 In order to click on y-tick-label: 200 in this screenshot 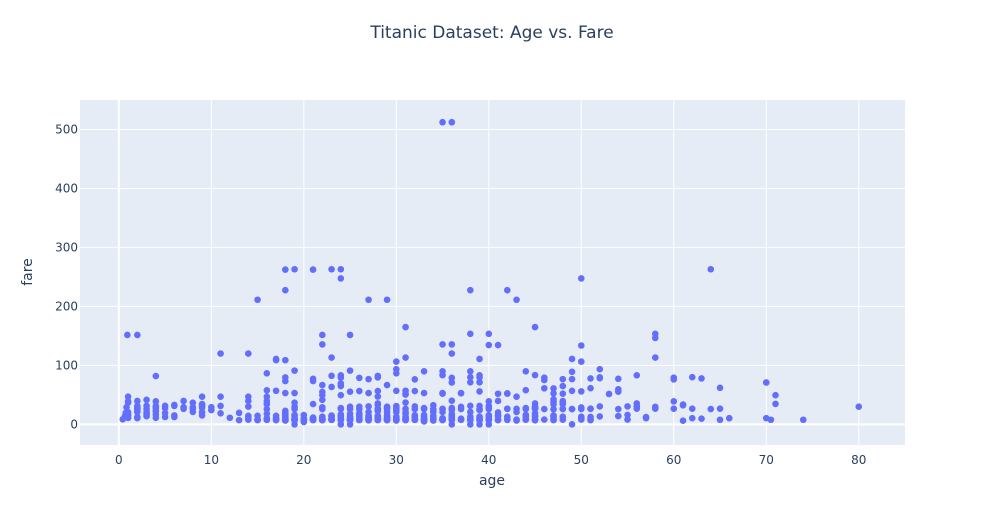, I will do `click(66, 306)`.